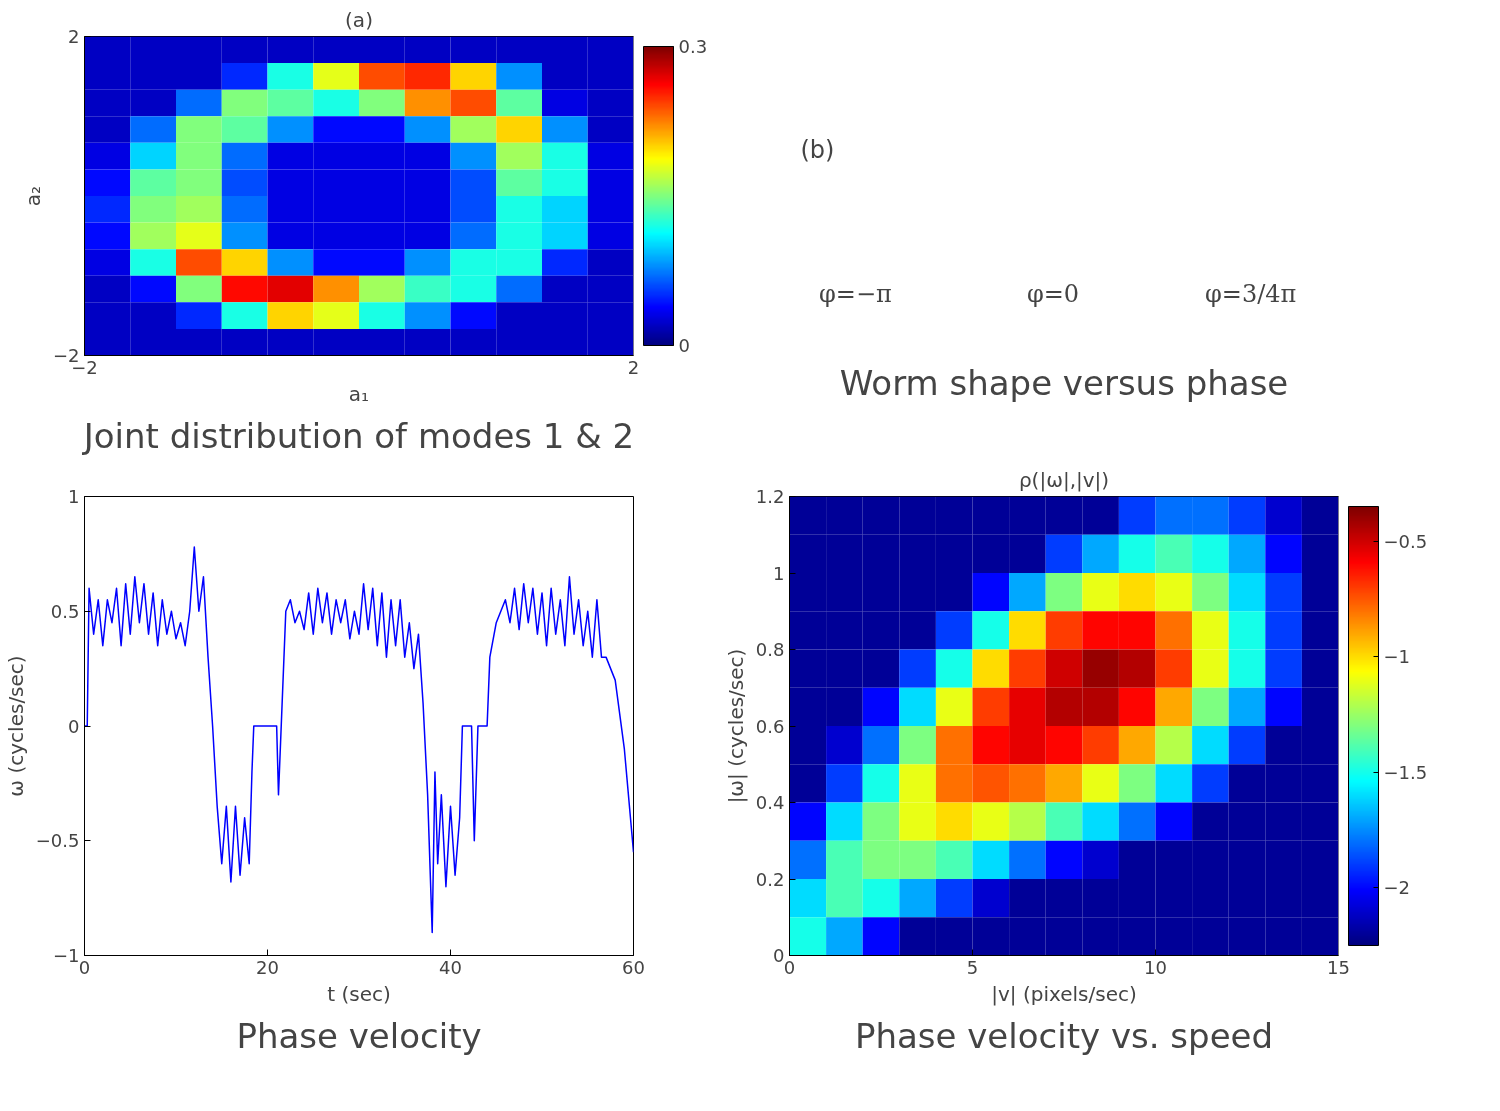 This screenshot has width=1500, height=1111. I want to click on color-bar-label: −1.5, so click(1405, 772).